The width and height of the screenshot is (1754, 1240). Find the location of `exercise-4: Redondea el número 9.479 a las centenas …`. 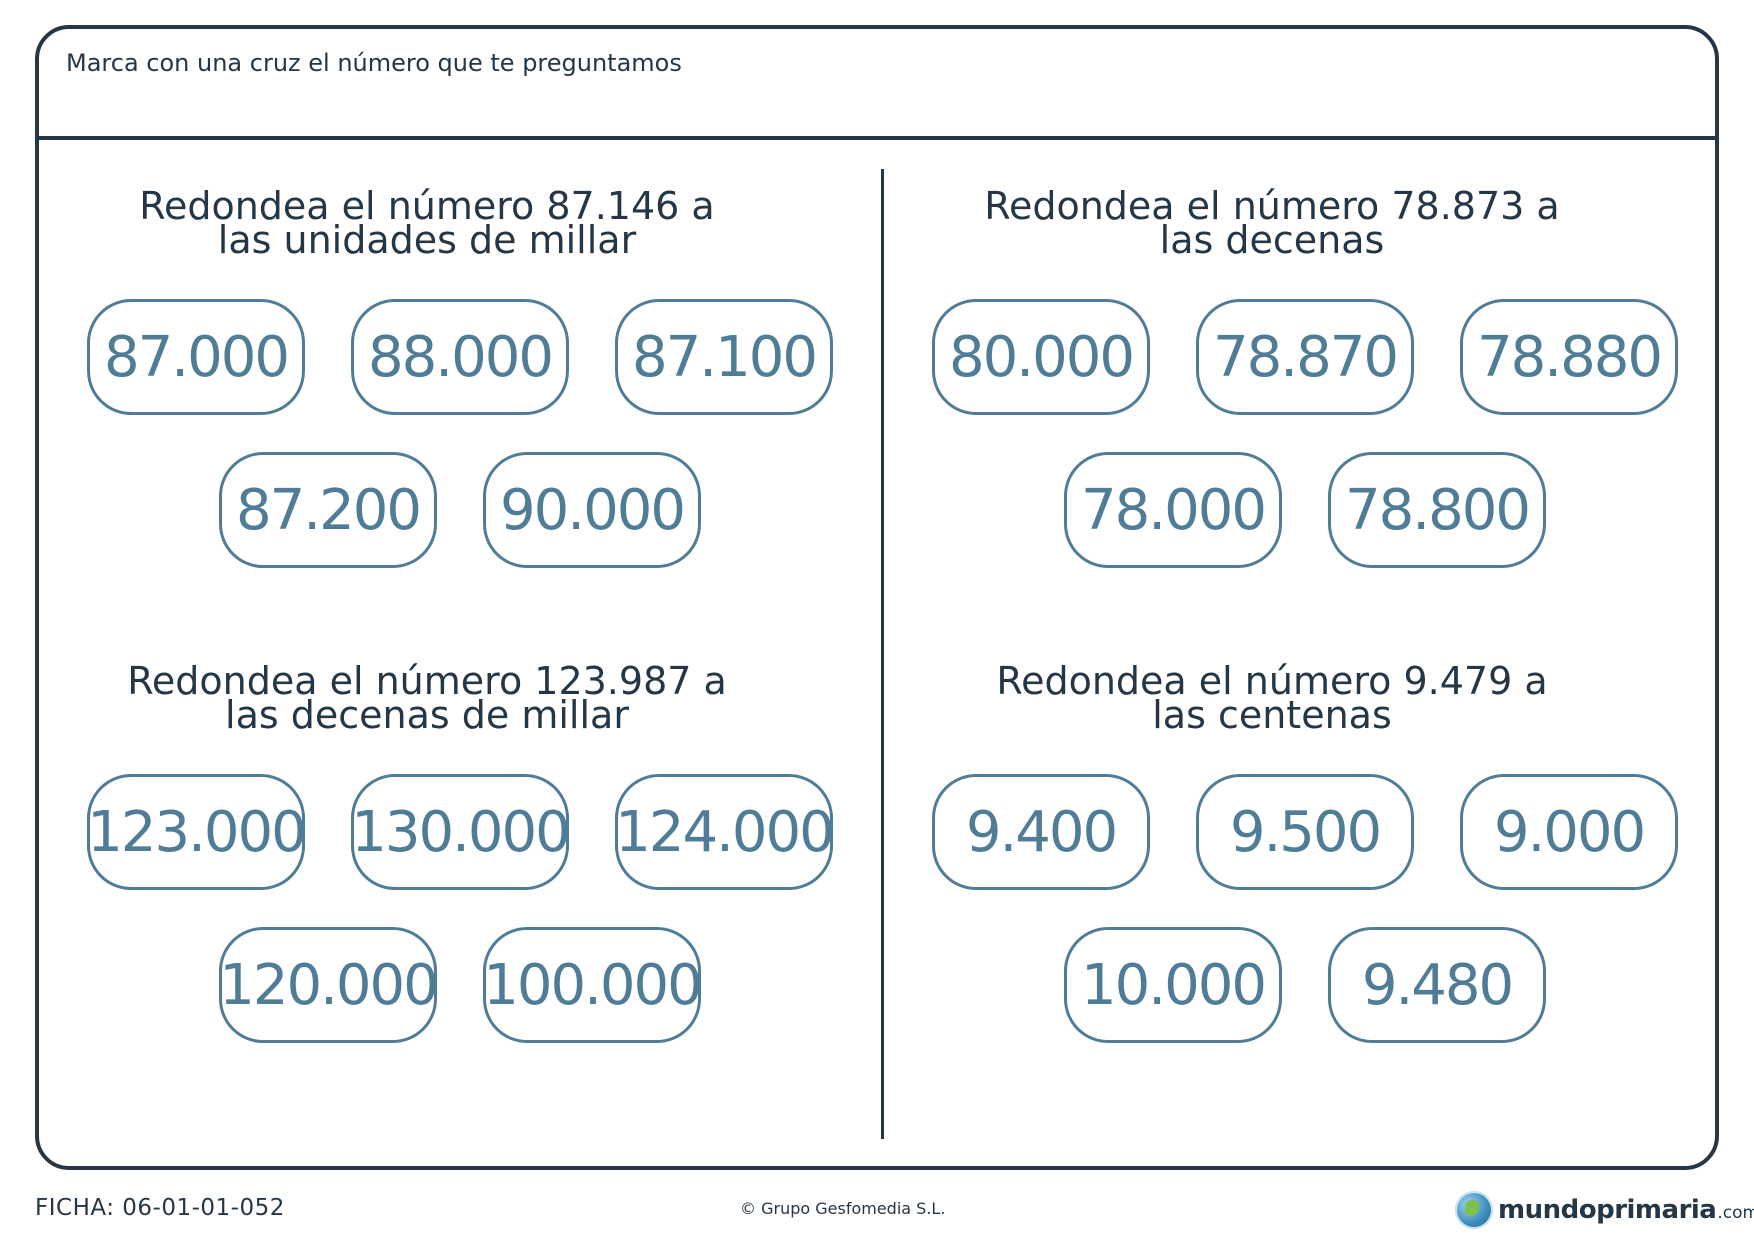

exercise-4: Redondea el número 9.479 a las centenas … is located at coordinates (1285, 861).